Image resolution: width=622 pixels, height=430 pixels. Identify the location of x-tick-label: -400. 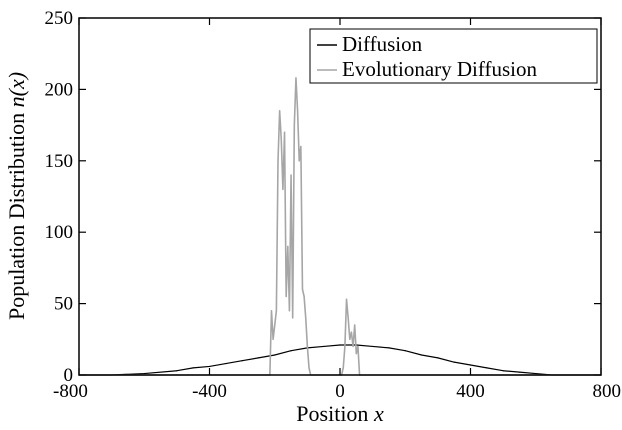
(209, 391).